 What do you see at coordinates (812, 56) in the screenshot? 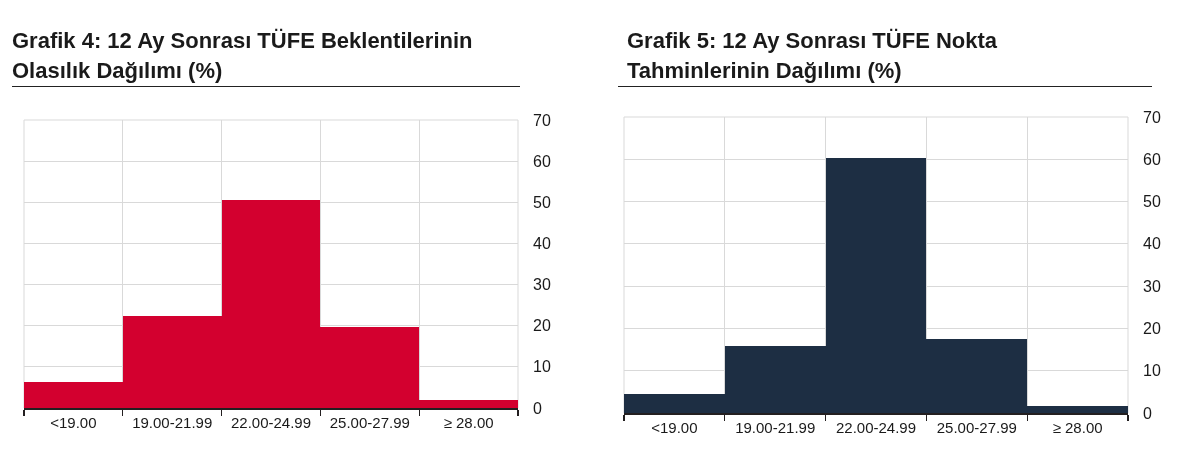
I see `chart-title: Grafik 5: 12 Ay Sonrası TÜFE Nokta Tahminlerinin Dağılımı (%)` at bounding box center [812, 56].